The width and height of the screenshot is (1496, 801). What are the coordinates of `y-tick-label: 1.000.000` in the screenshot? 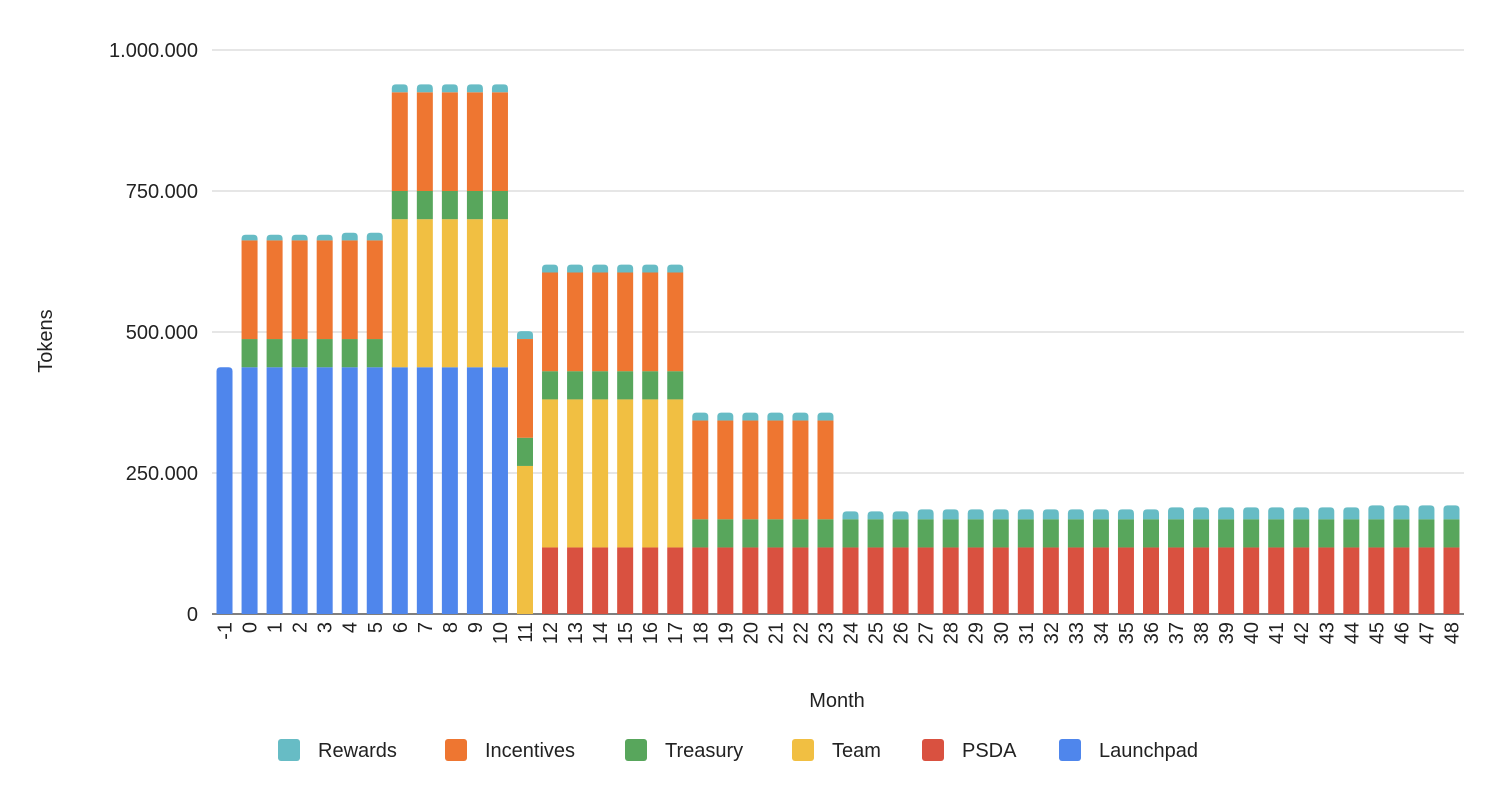 It's located at (153, 51).